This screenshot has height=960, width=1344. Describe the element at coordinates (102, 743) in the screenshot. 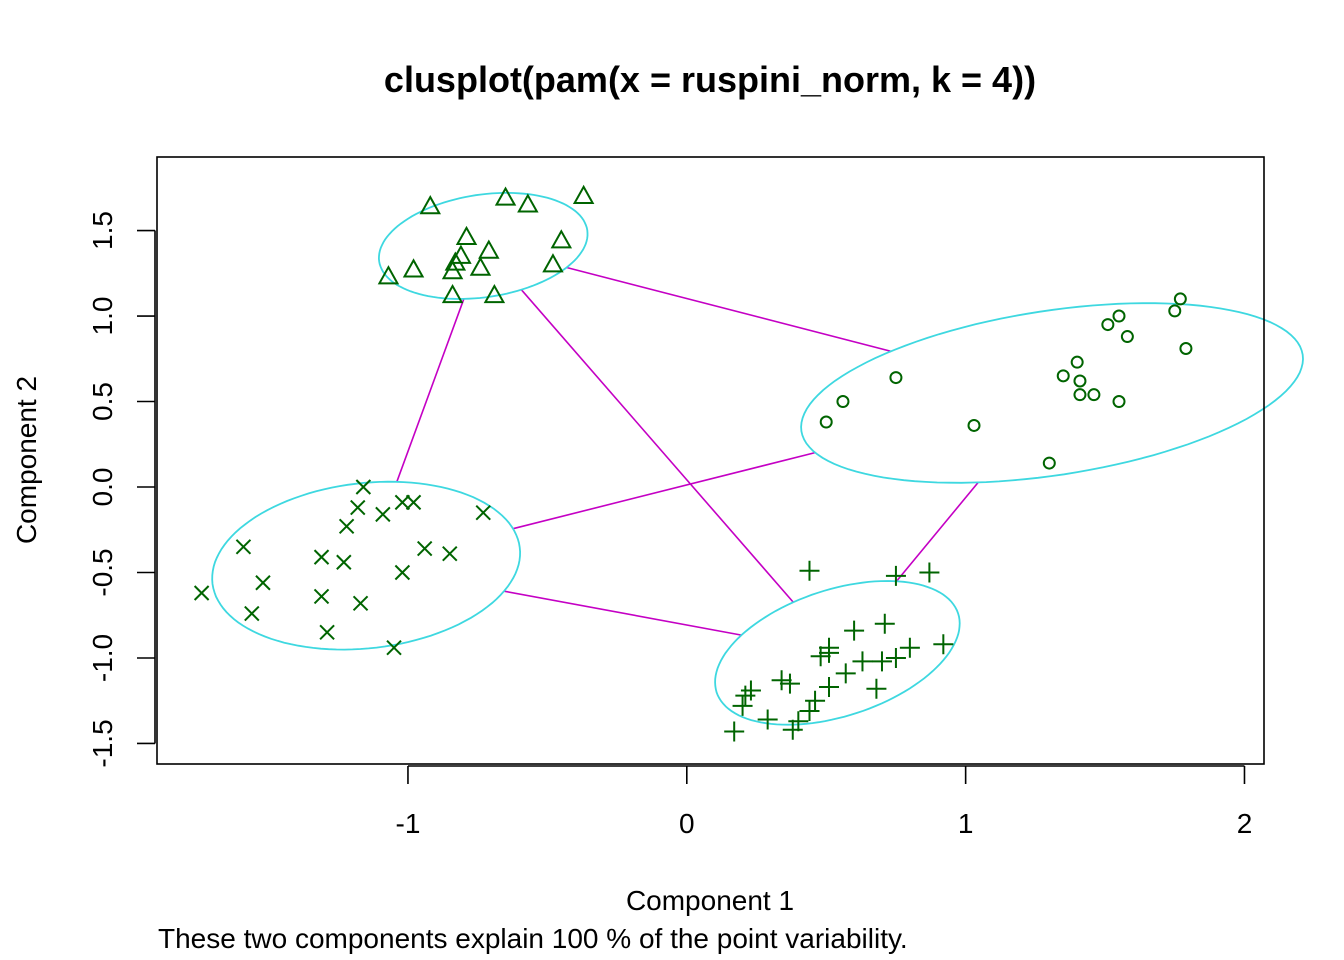

I see `y-tick-label: -1.5` at that location.